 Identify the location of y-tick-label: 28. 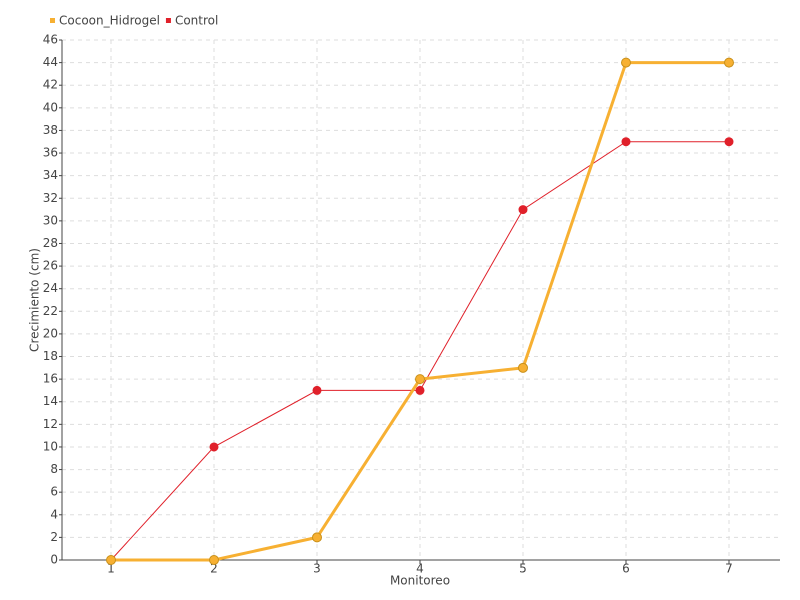
(50, 243).